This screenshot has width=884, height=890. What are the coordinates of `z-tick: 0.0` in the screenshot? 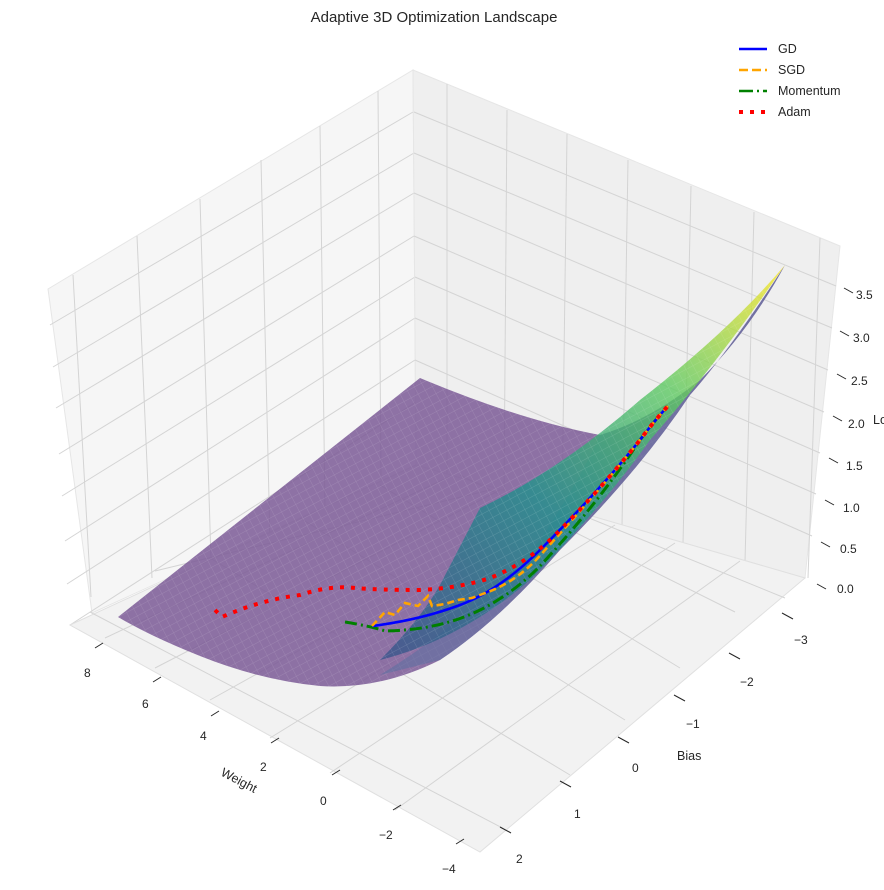 It's located at (845, 589).